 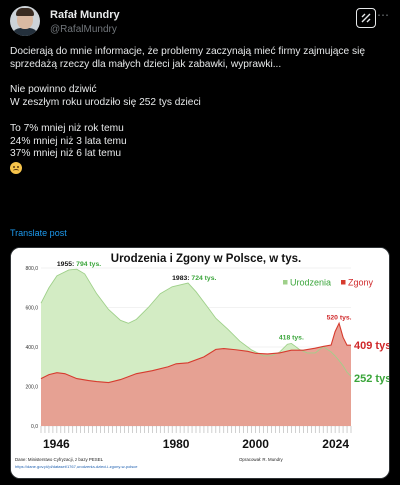 I want to click on x-milestone-label: 2024, so click(x=335, y=444).